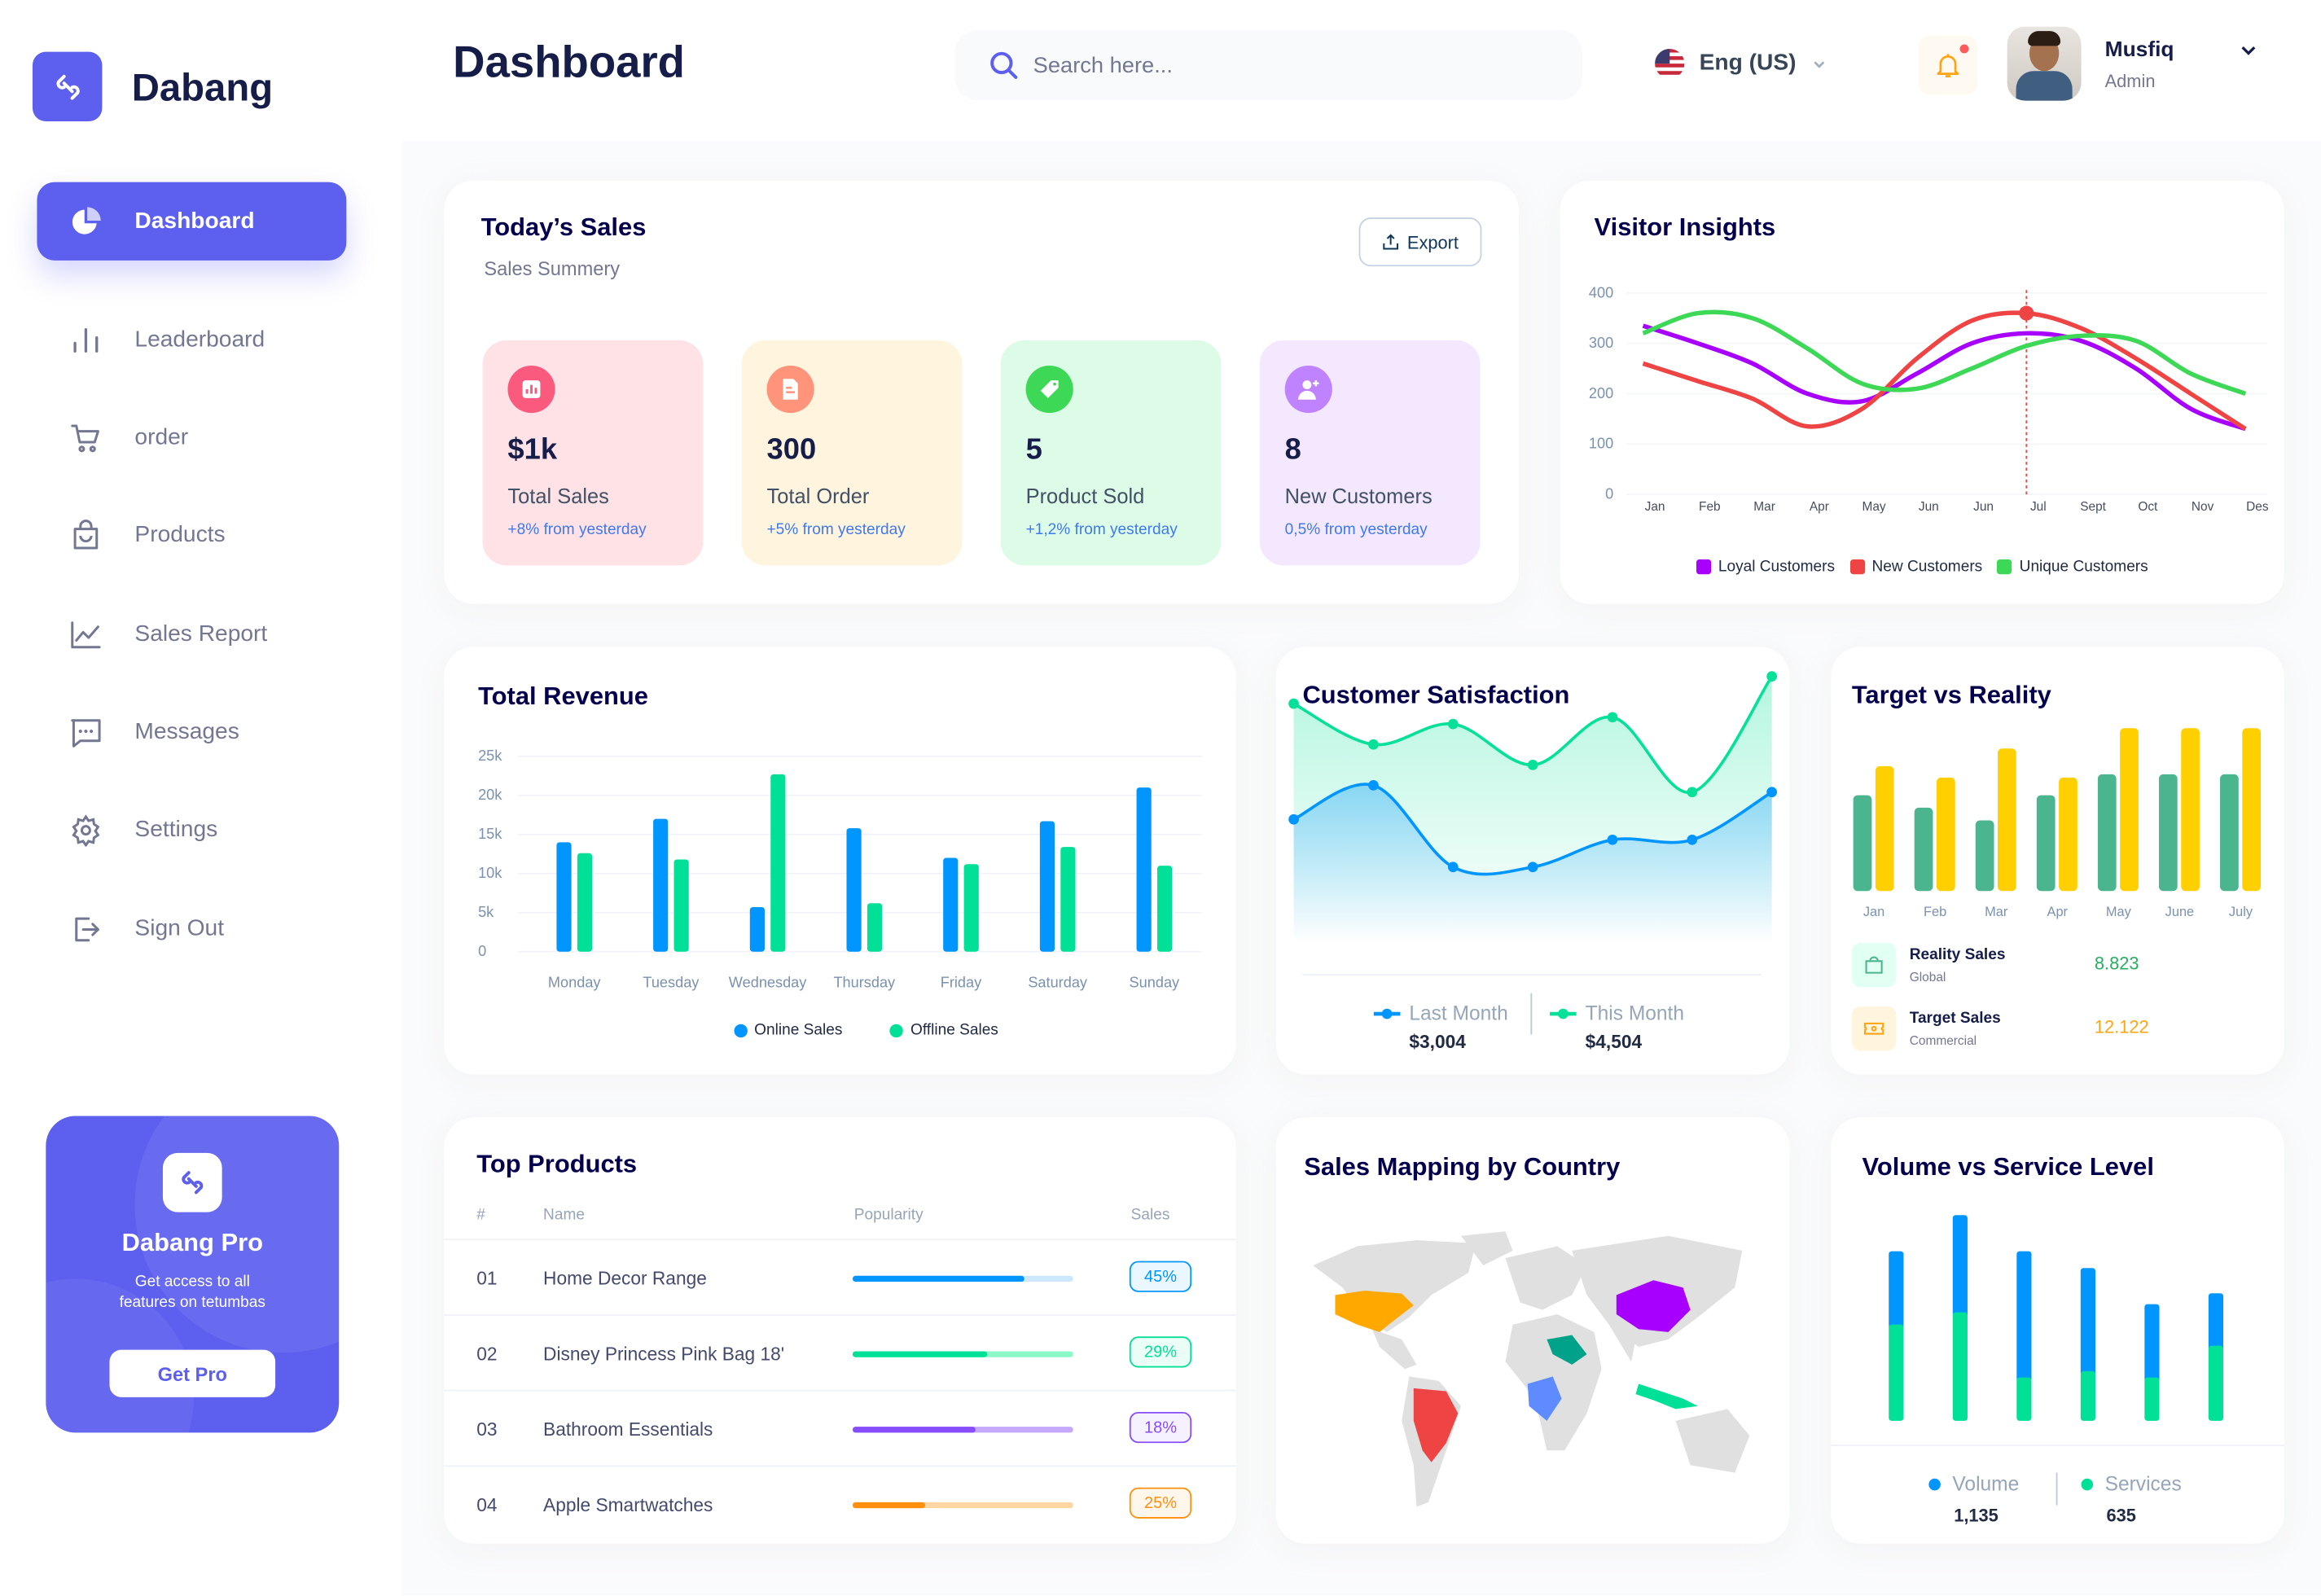  Describe the element at coordinates (1984, 856) in the screenshot. I see `bar-reality-sales-mar` at that location.